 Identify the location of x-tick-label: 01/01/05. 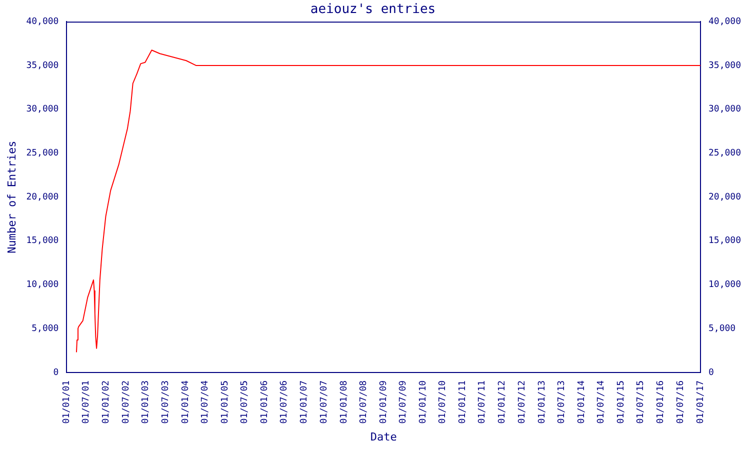
(225, 402).